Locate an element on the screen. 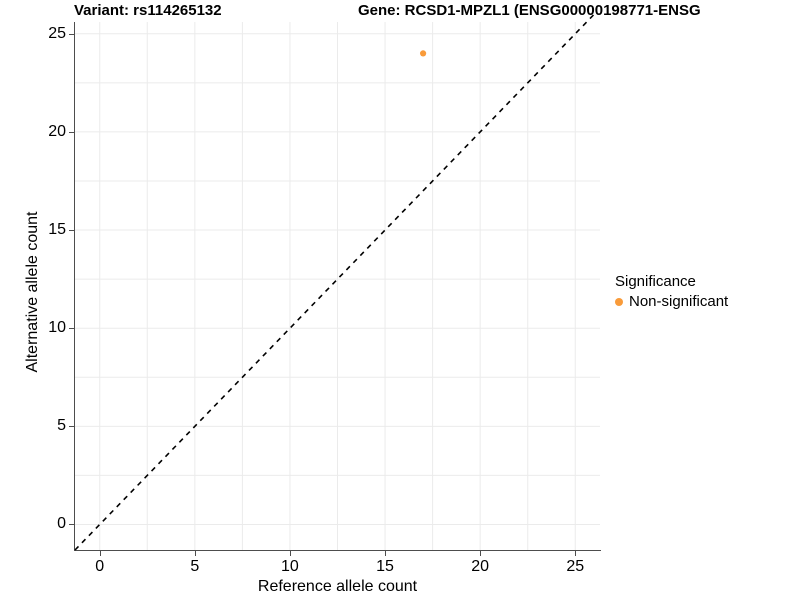 This screenshot has height=600, width=800. x-tick-label: 20 is located at coordinates (480, 566).